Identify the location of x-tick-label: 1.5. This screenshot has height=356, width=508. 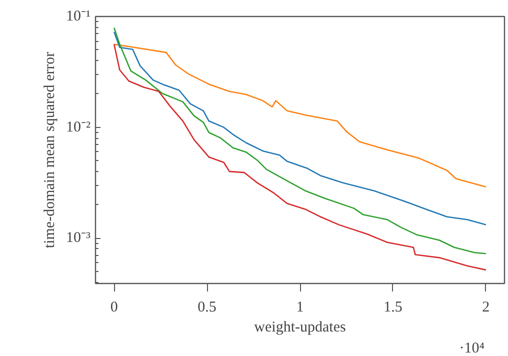
(393, 308).